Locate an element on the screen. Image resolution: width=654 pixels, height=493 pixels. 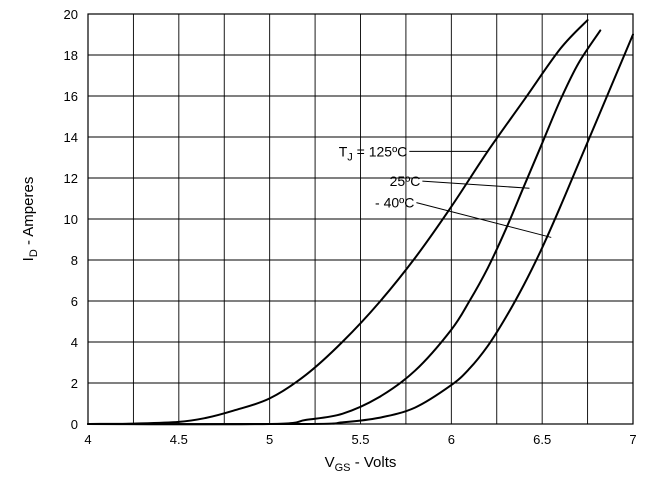
x-tick-label: 5.5 is located at coordinates (360, 439).